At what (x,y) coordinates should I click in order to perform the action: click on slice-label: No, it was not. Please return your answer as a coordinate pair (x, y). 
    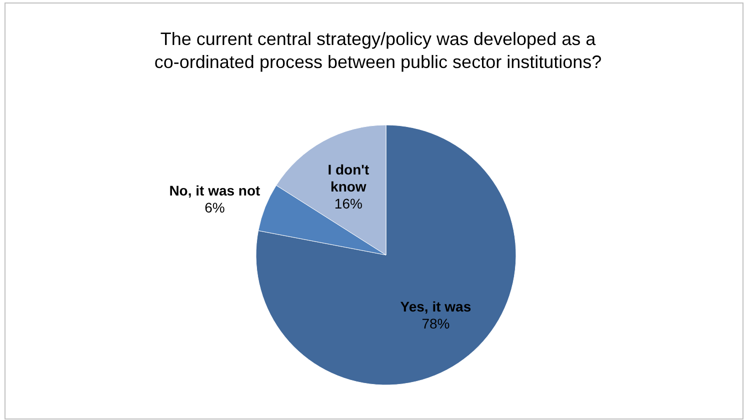
    Looking at the image, I should click on (215, 190).